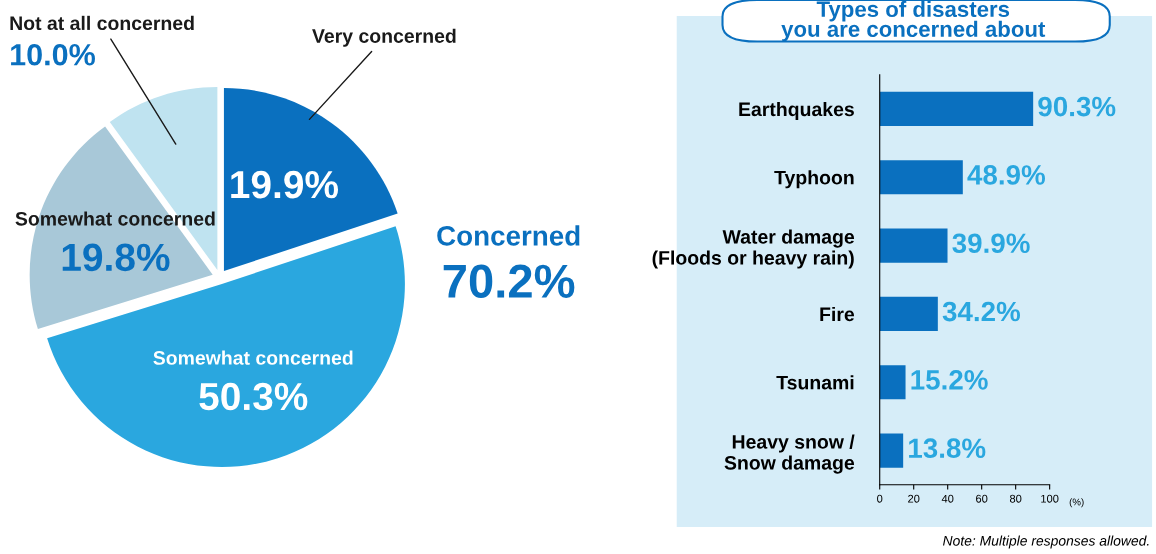 The width and height of the screenshot is (1156, 554). Describe the element at coordinates (1050, 498) in the screenshot. I see `x-tick-label: 100` at that location.